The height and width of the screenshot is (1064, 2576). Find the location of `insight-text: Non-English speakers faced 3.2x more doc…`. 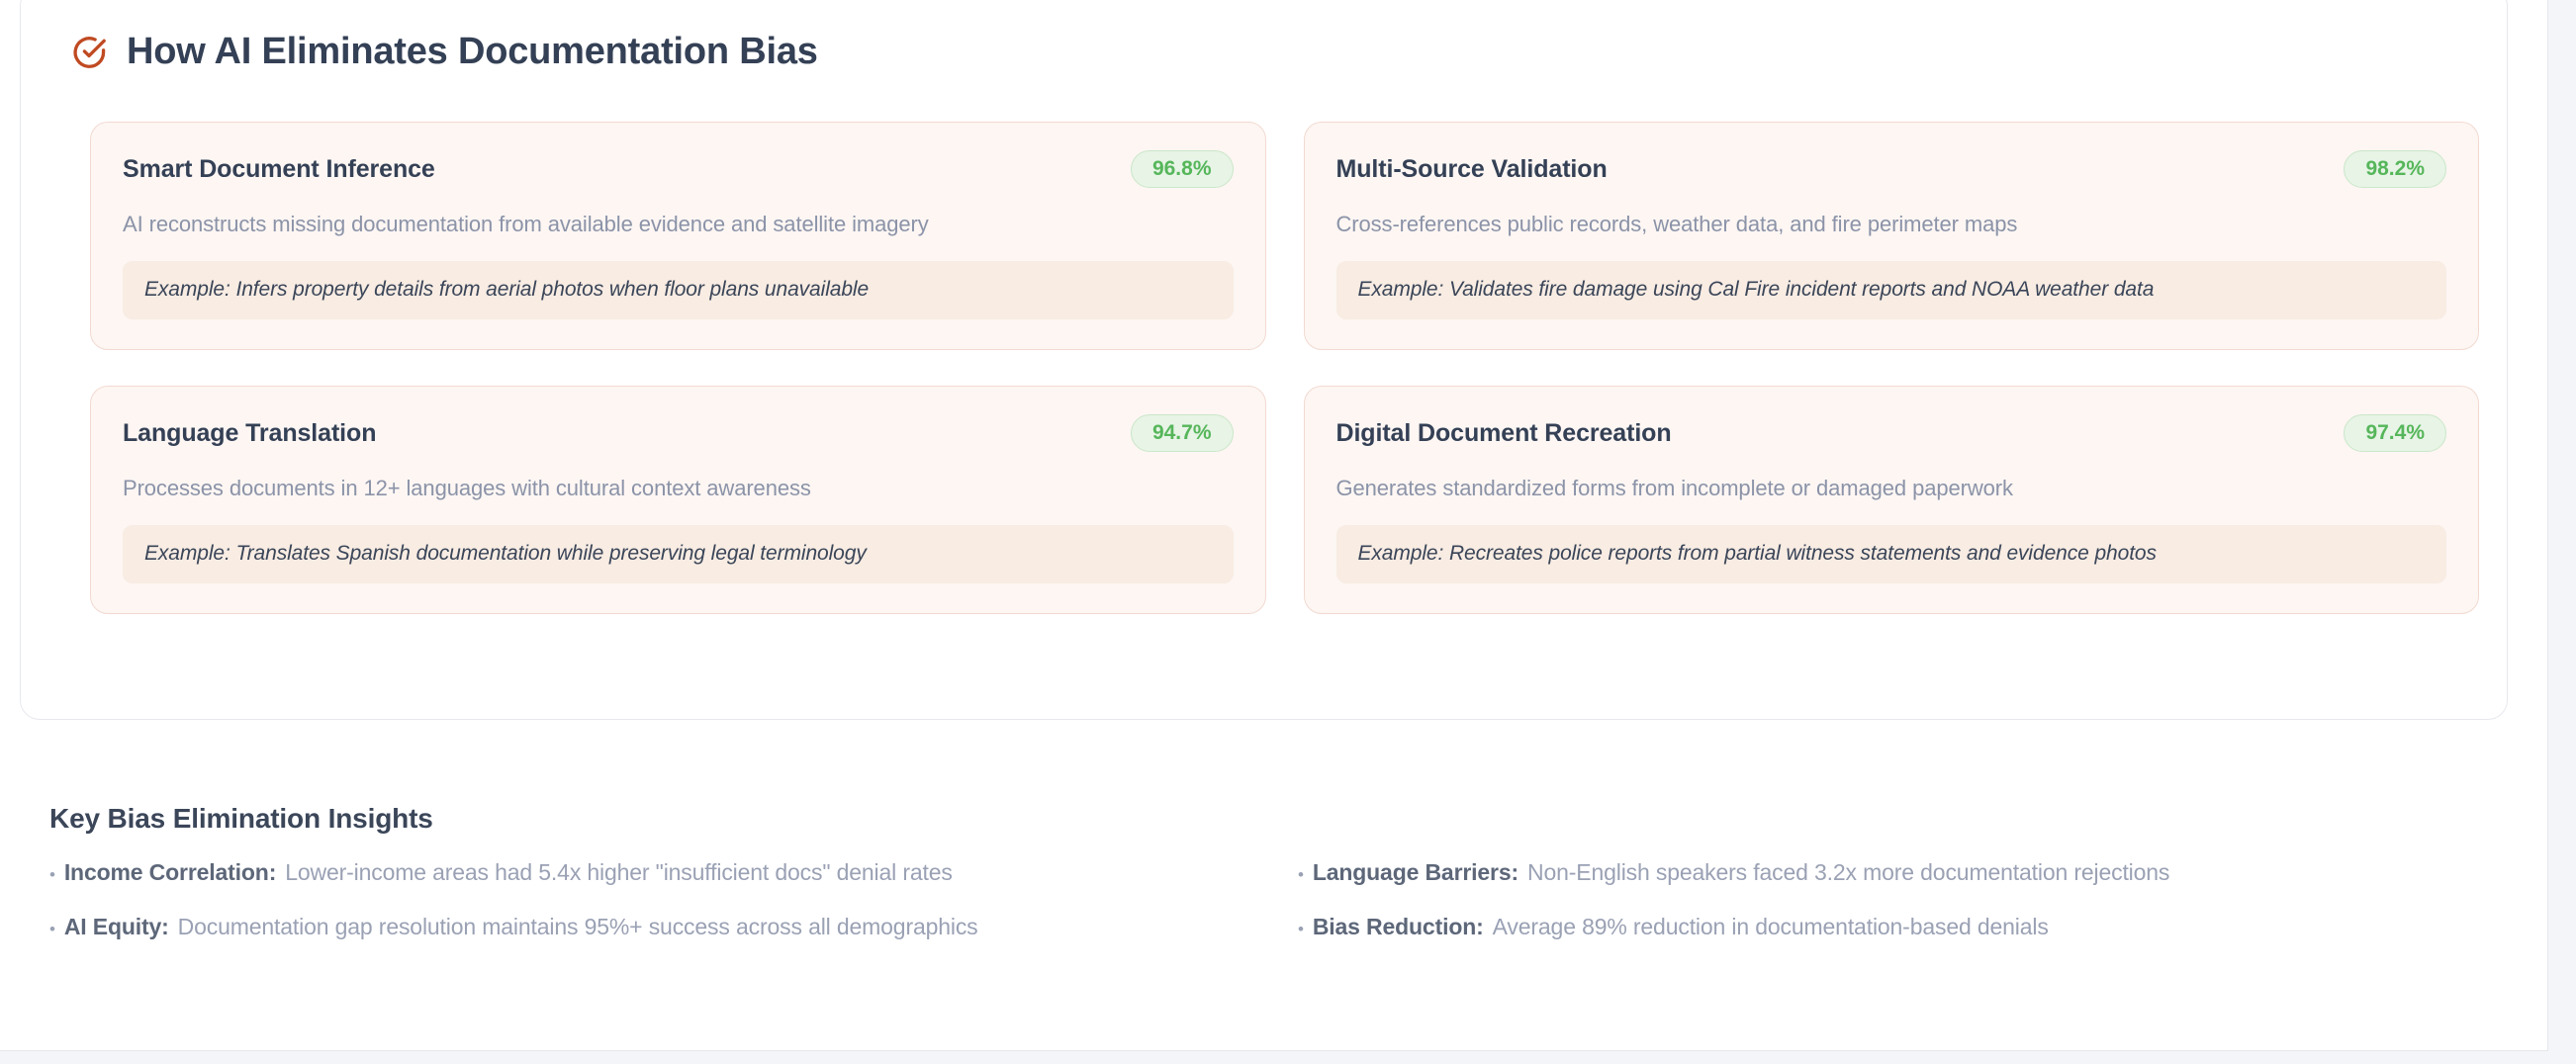

insight-text: Non-English speakers faced 3.2x more doc… is located at coordinates (1849, 872).